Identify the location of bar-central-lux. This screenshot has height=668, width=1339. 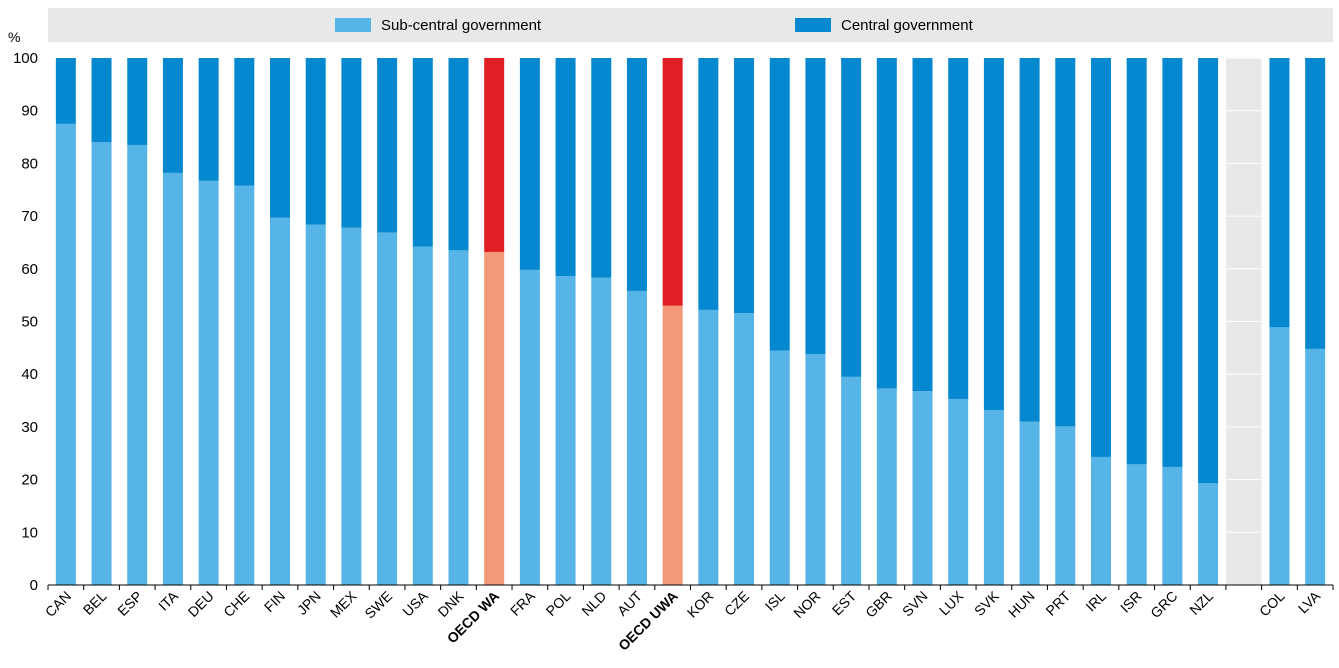
(958, 228).